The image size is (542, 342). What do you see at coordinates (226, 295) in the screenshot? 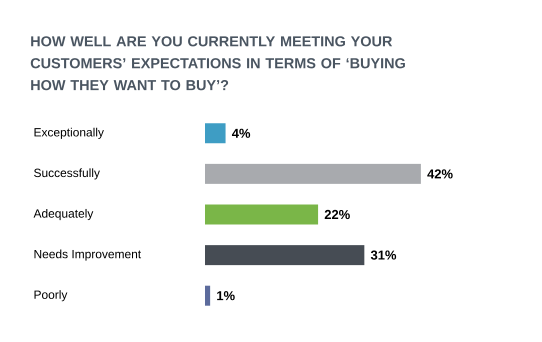
I see `data-label: 1%` at bounding box center [226, 295].